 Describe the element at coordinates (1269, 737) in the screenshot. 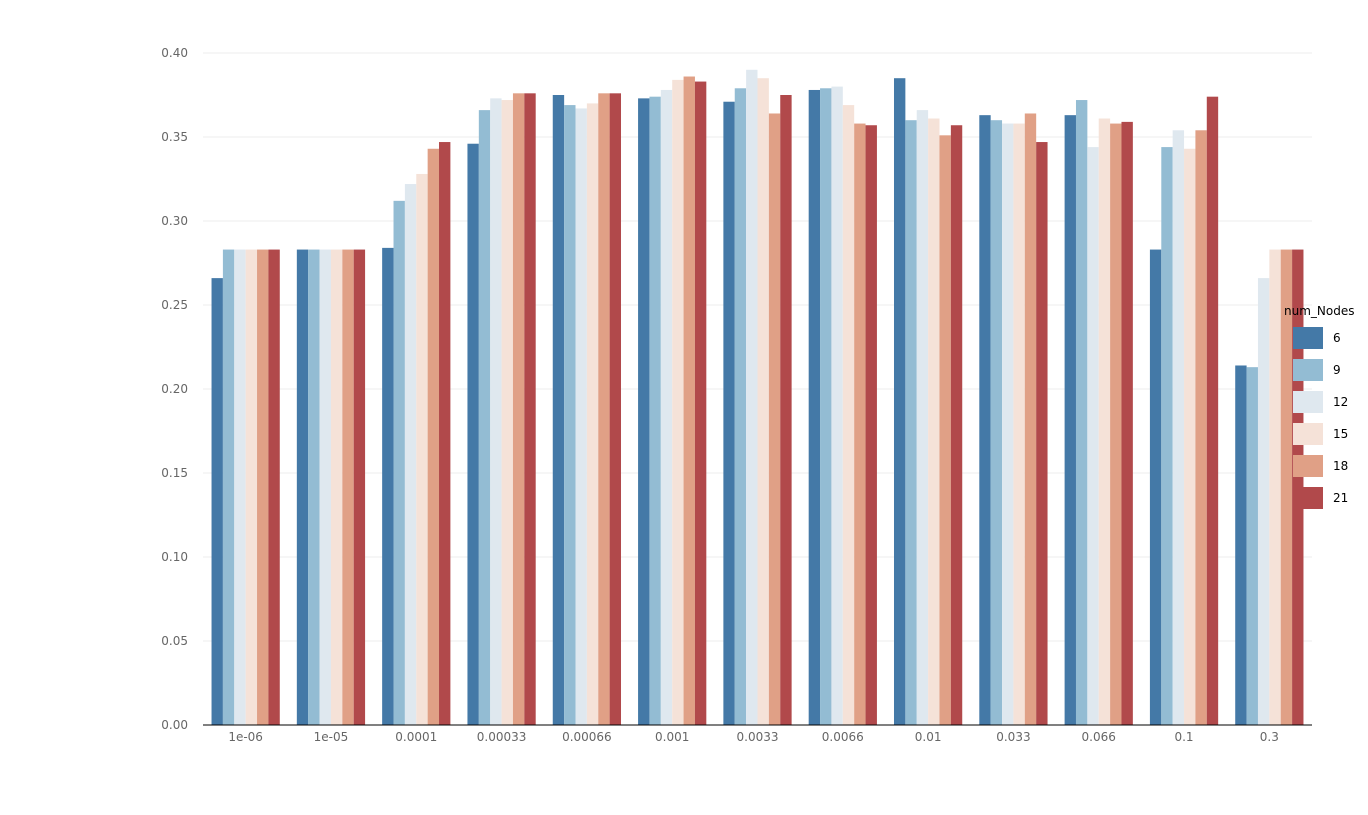

I see `x-tick-label: 0.3` at that location.